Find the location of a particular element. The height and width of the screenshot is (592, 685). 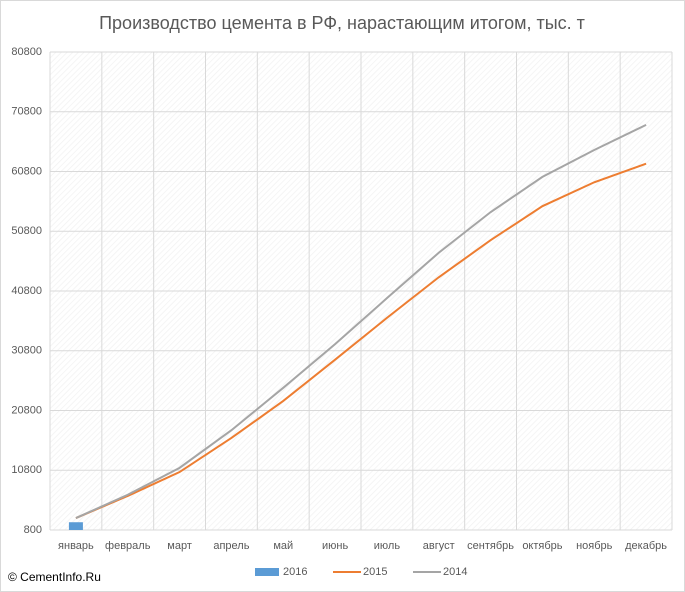

legend-label: 2014 is located at coordinates (455, 572).